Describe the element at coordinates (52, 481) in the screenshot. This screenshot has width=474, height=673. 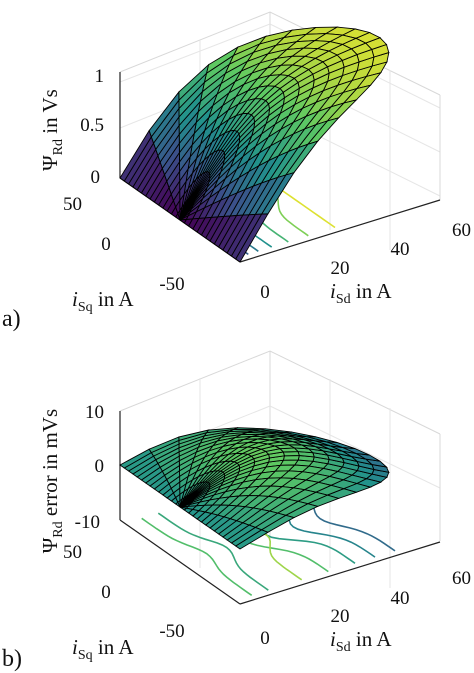
I see `z-axis-label: ΨRd error in mVs` at that location.